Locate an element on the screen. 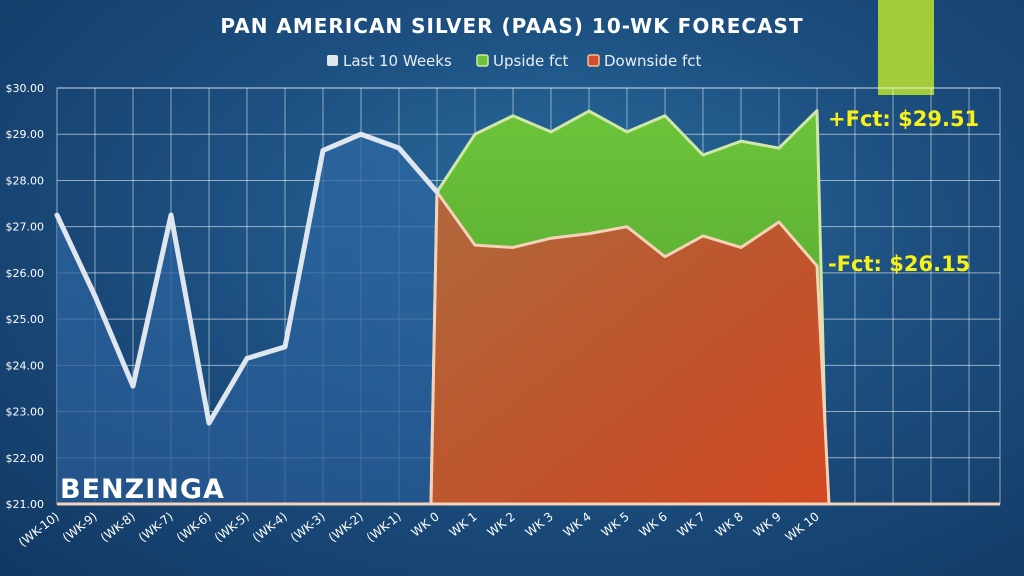  x-tick-label: (WK-4) is located at coordinates (270, 527).